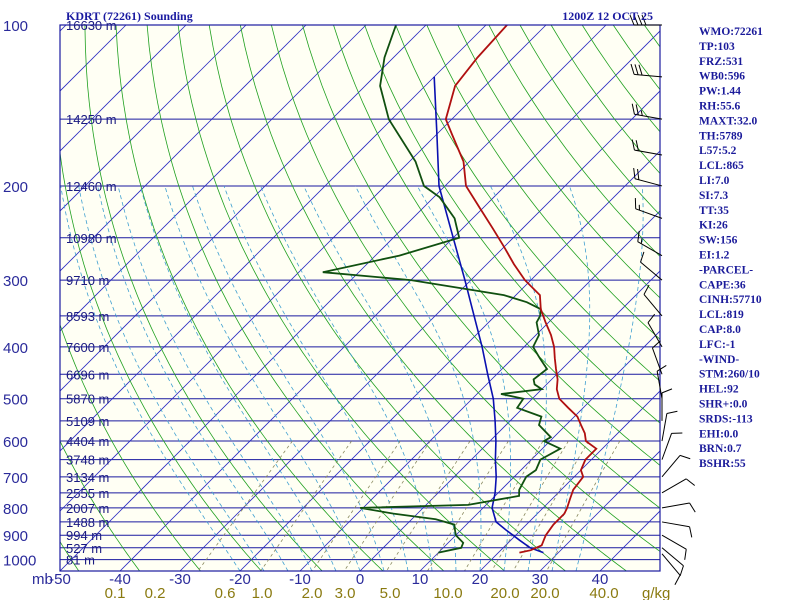  Describe the element at coordinates (87, 477) in the screenshot. I see `height-label: 3134 m` at that location.